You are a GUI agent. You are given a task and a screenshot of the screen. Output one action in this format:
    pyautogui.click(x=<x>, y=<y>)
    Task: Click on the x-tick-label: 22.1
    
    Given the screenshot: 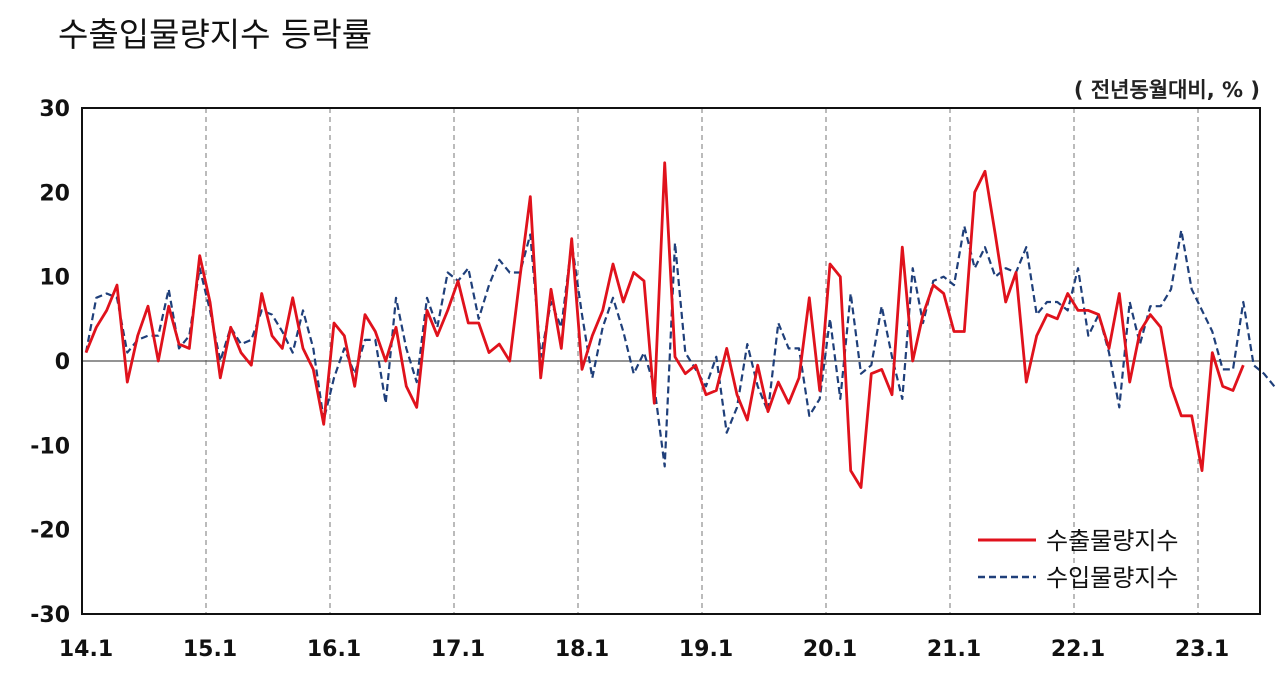 What is the action you would take?
    pyautogui.click(x=1078, y=649)
    